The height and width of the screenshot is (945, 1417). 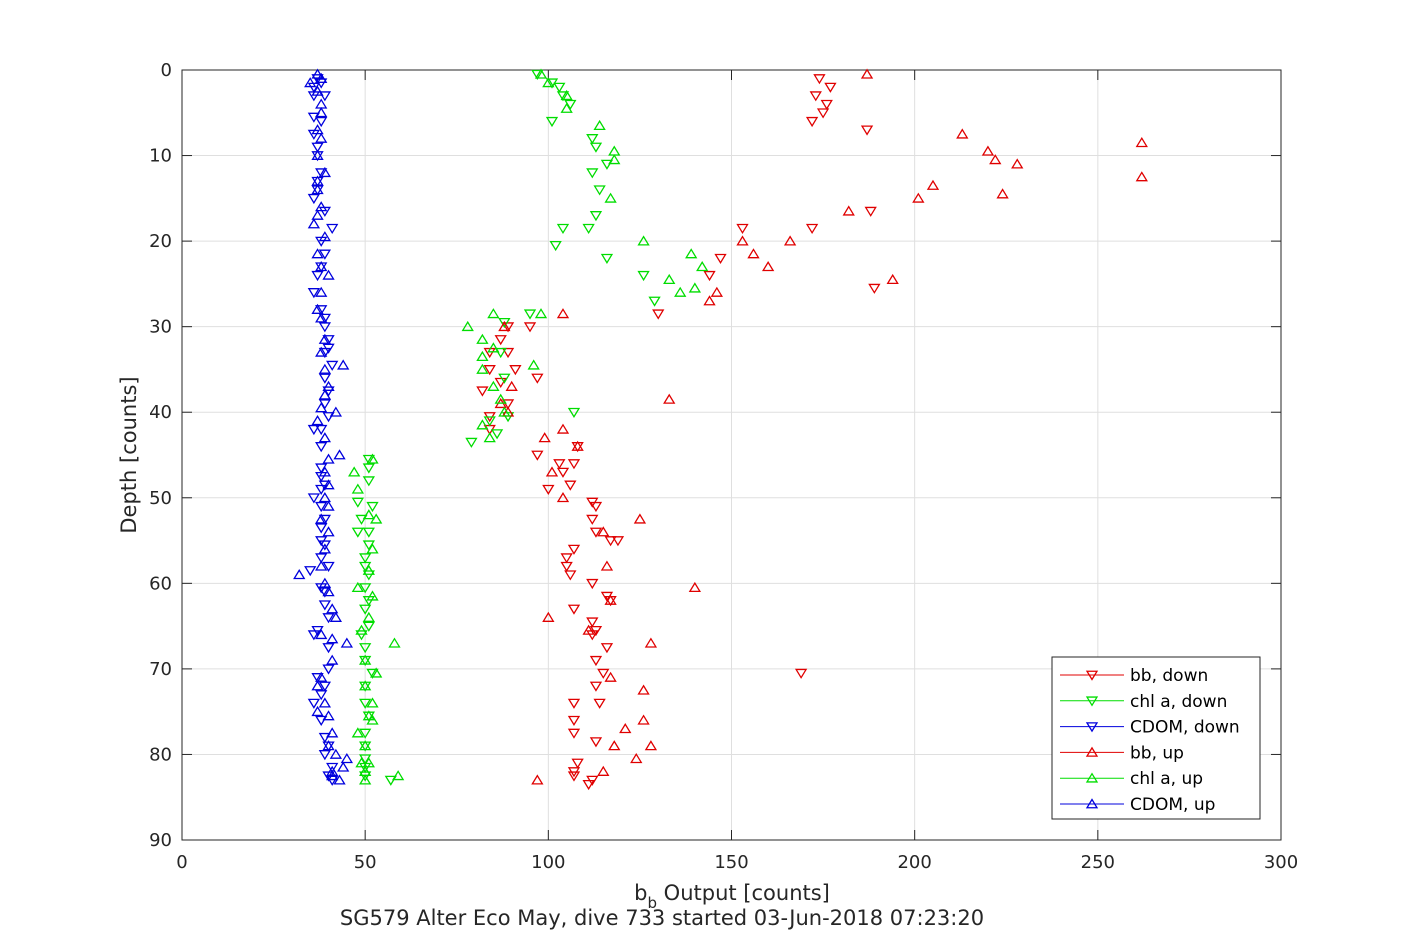 What do you see at coordinates (181, 862) in the screenshot?
I see `x-tick-label: 0` at bounding box center [181, 862].